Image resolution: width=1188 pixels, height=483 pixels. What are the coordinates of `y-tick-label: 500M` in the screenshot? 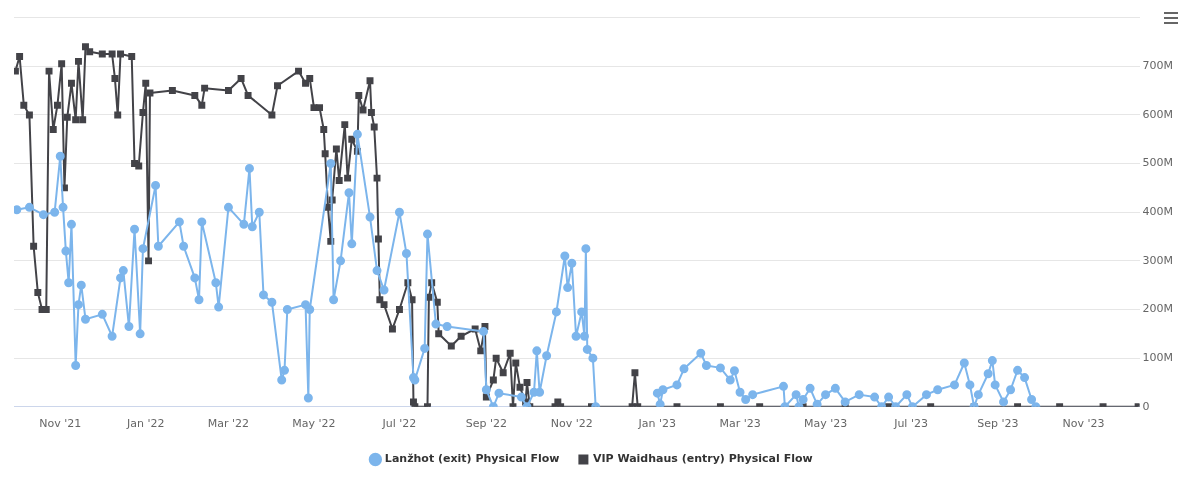 It's located at (1158, 163).